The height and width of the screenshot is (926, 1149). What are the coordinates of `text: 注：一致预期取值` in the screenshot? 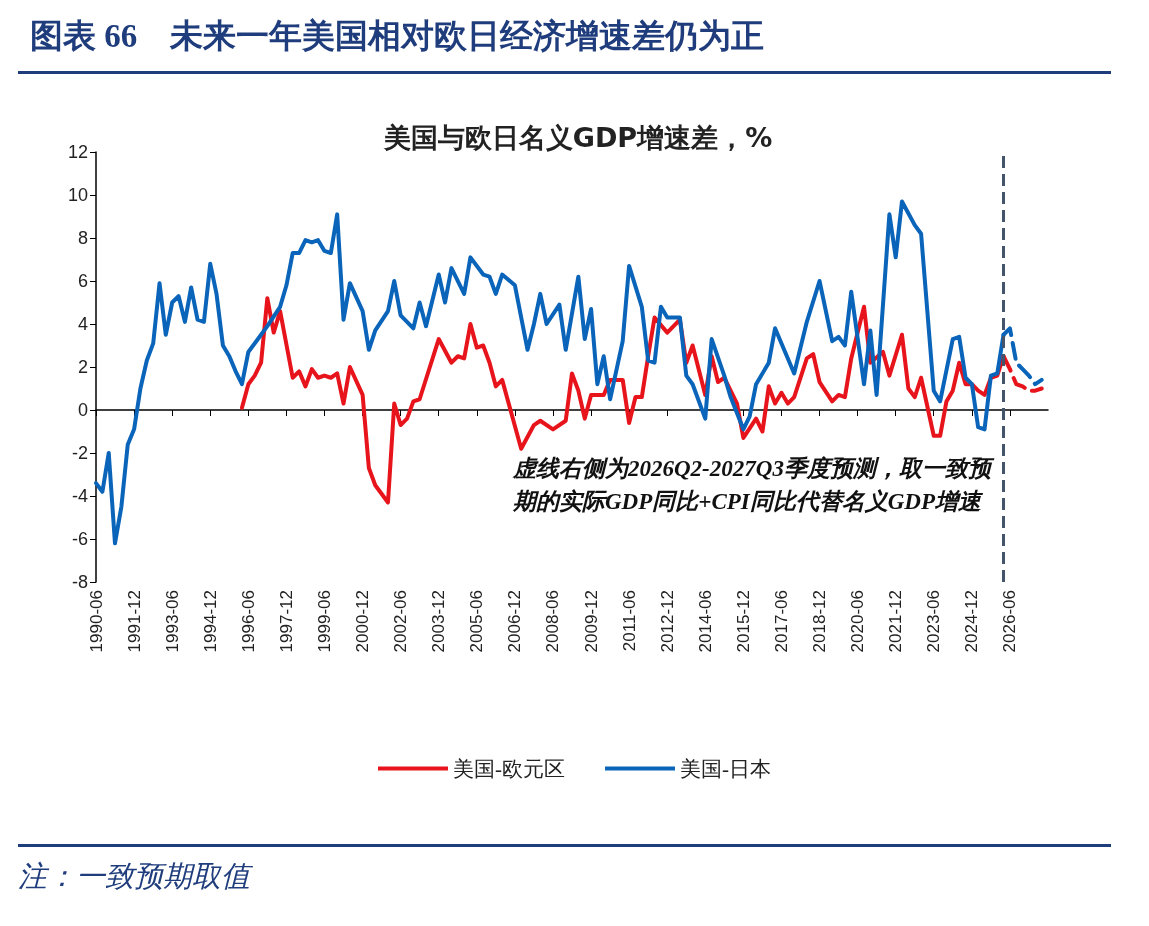 It's located at (564, 875).